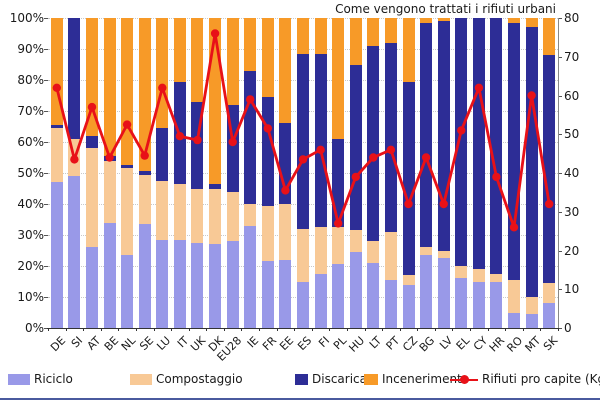  I want to click on segment-discarica-AT, so click(91, 142).